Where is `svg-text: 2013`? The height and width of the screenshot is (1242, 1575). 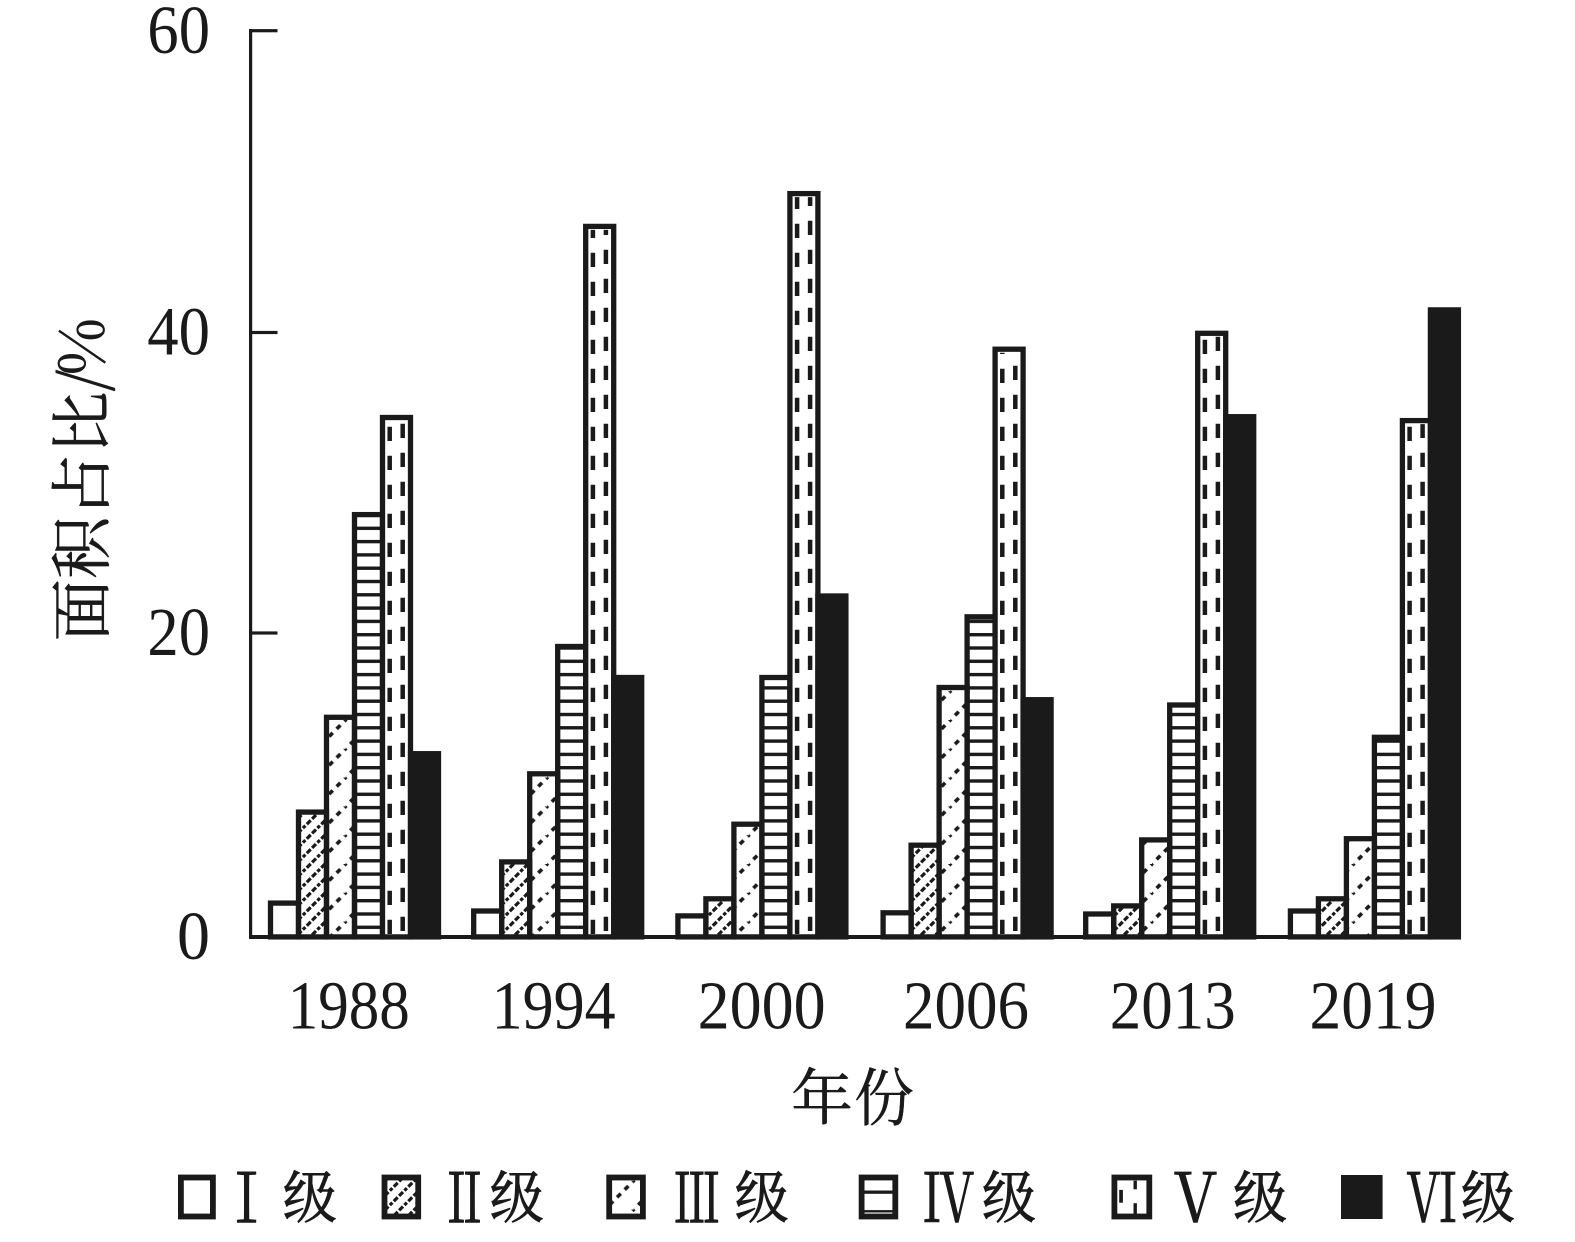 svg-text: 2013 is located at coordinates (1173, 1005).